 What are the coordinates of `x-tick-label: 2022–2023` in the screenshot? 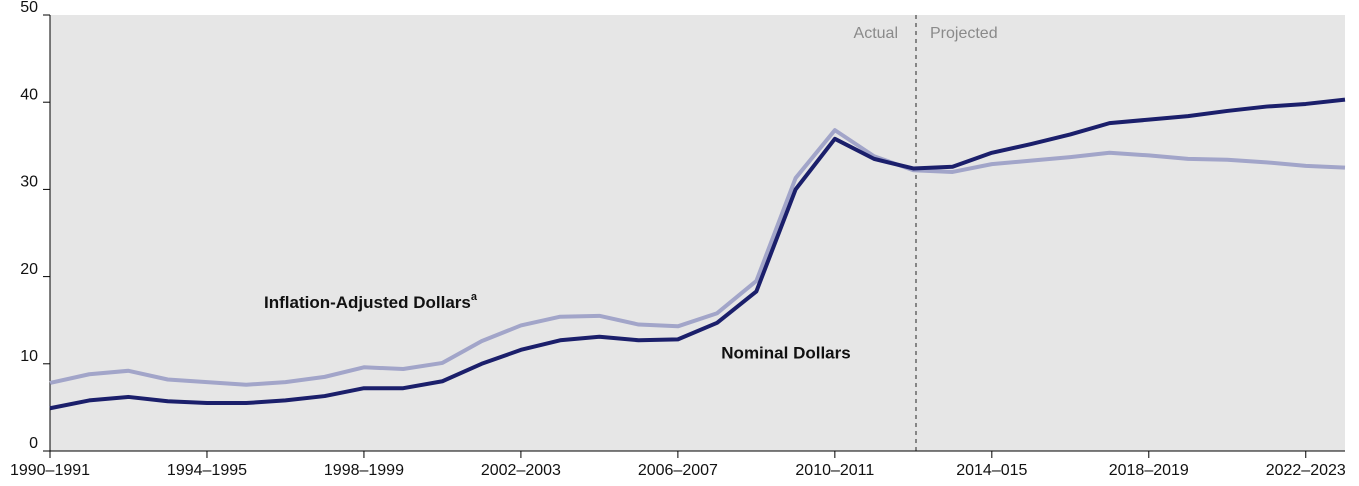 It's located at (1306, 470).